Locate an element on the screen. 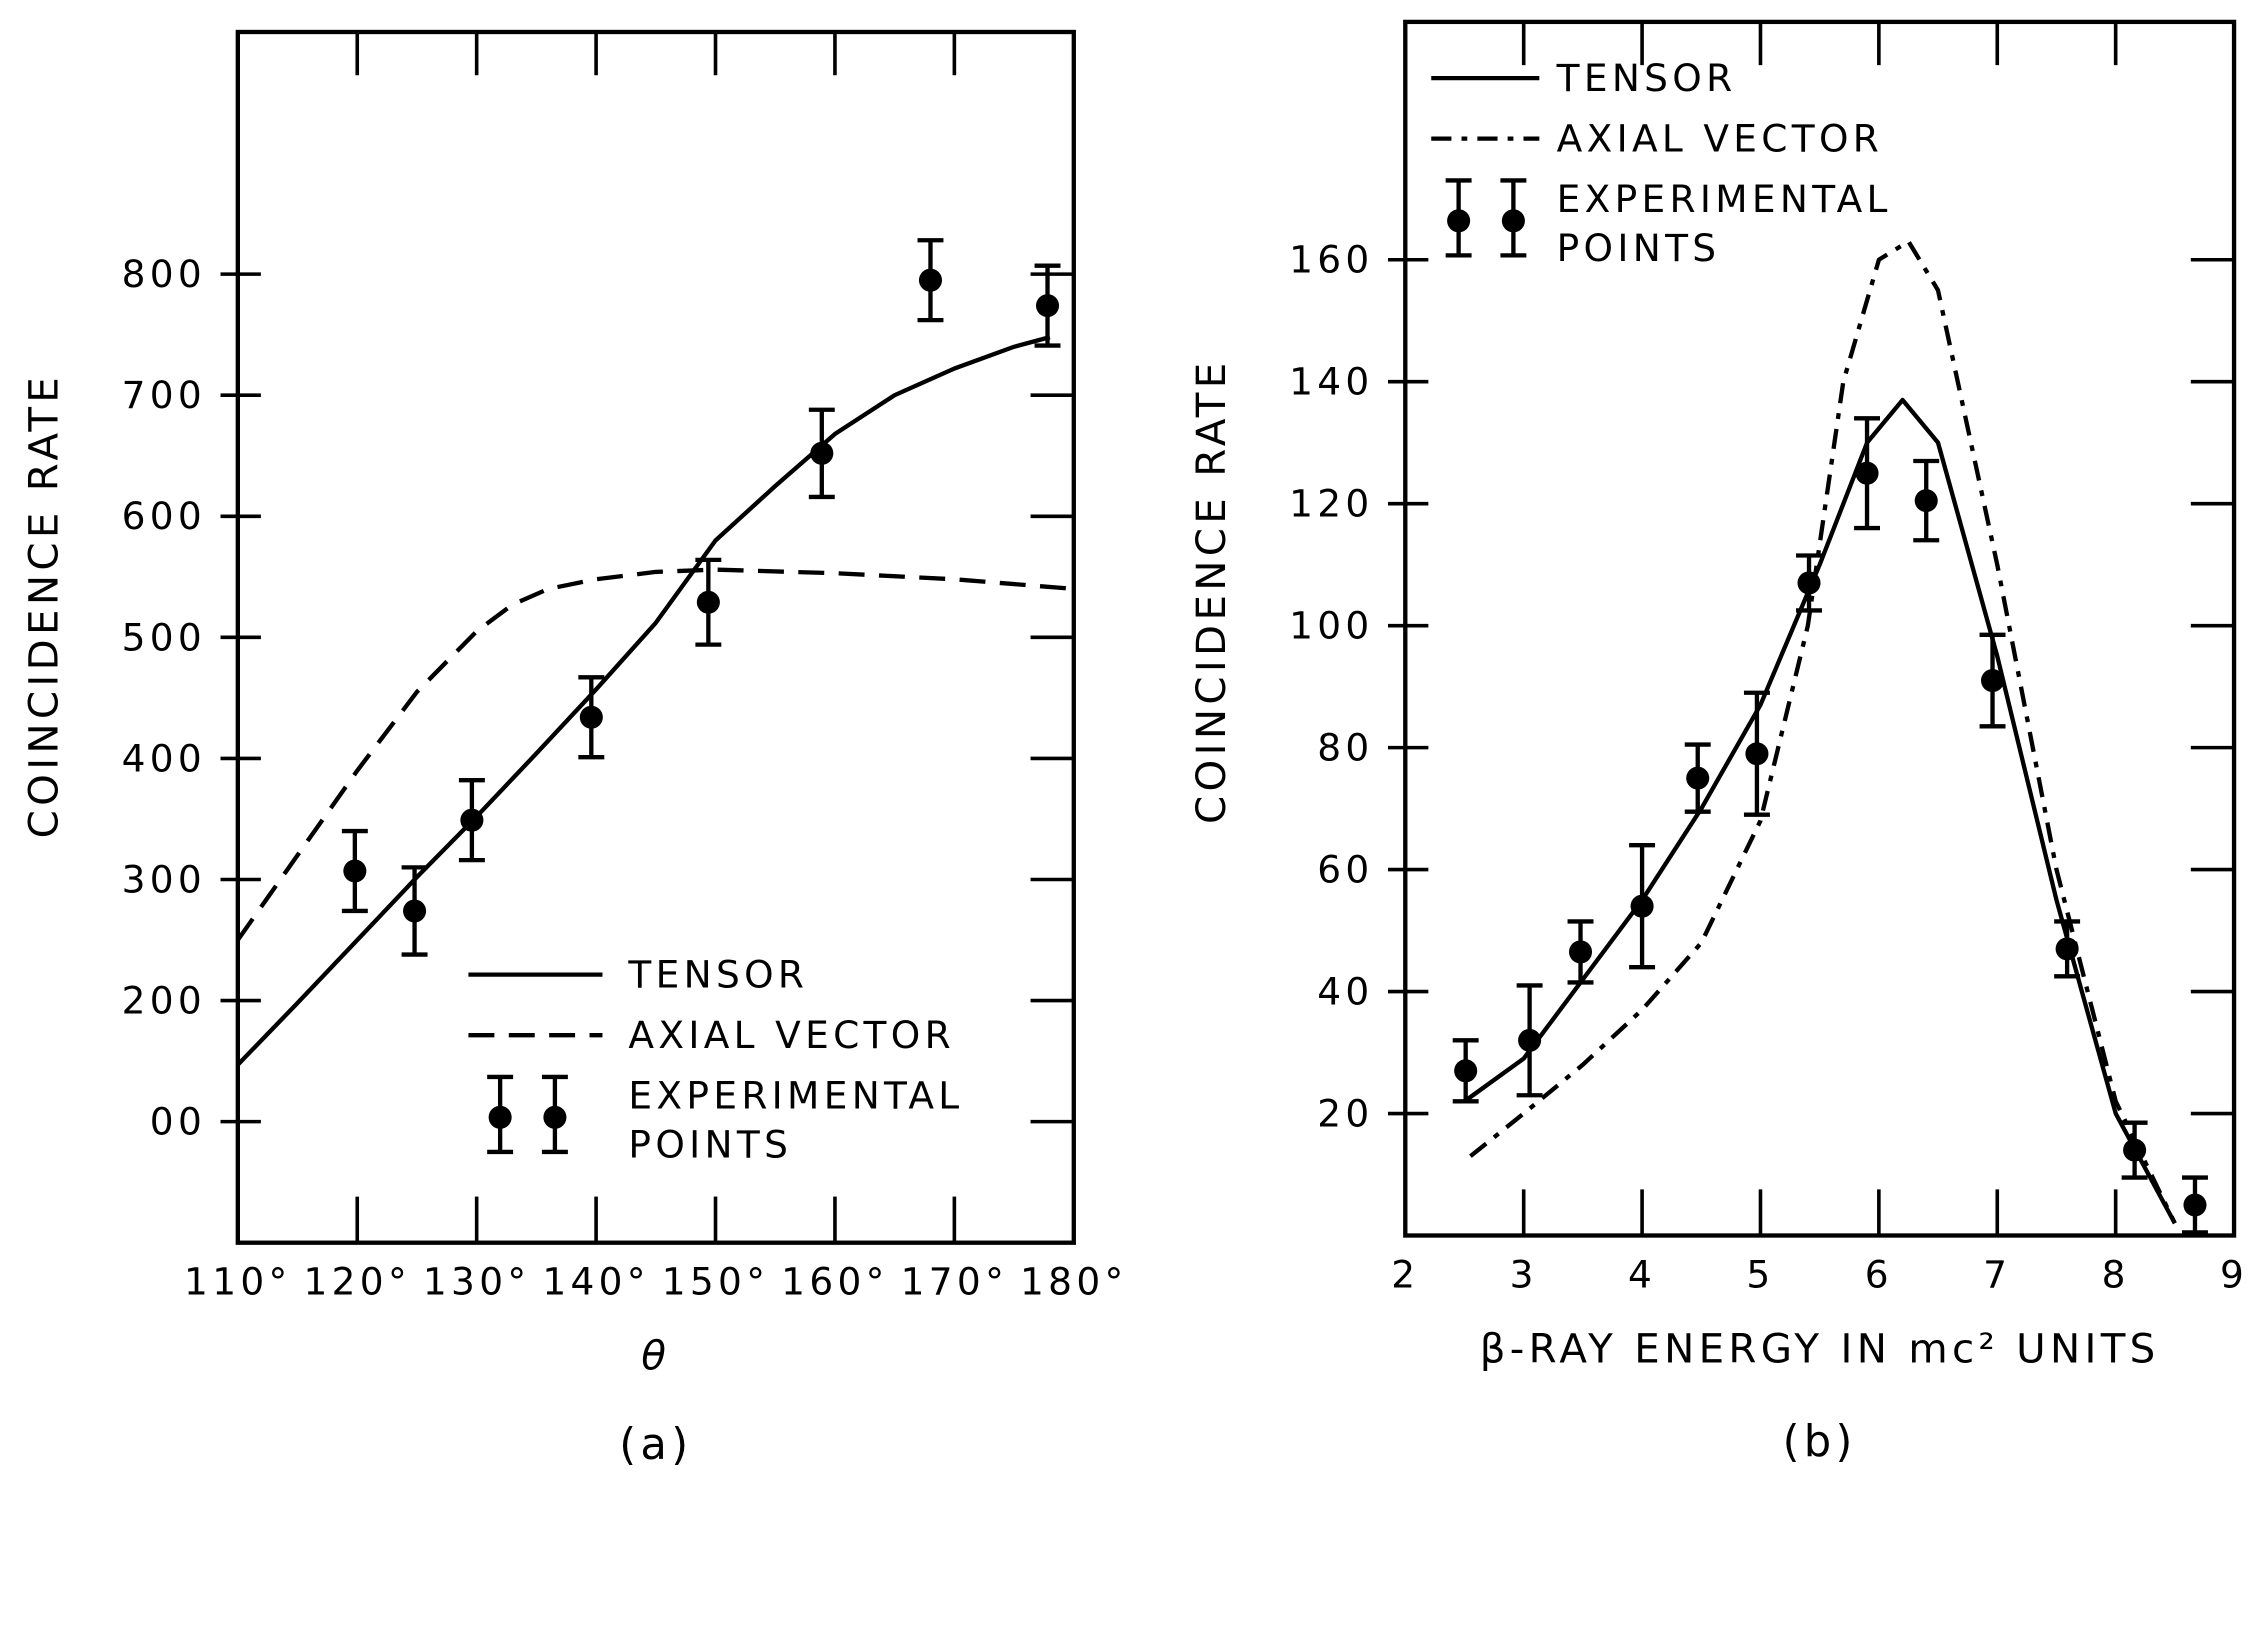 This screenshot has width=2260, height=1648. x-tick-label: 6 is located at coordinates (1879, 1274).